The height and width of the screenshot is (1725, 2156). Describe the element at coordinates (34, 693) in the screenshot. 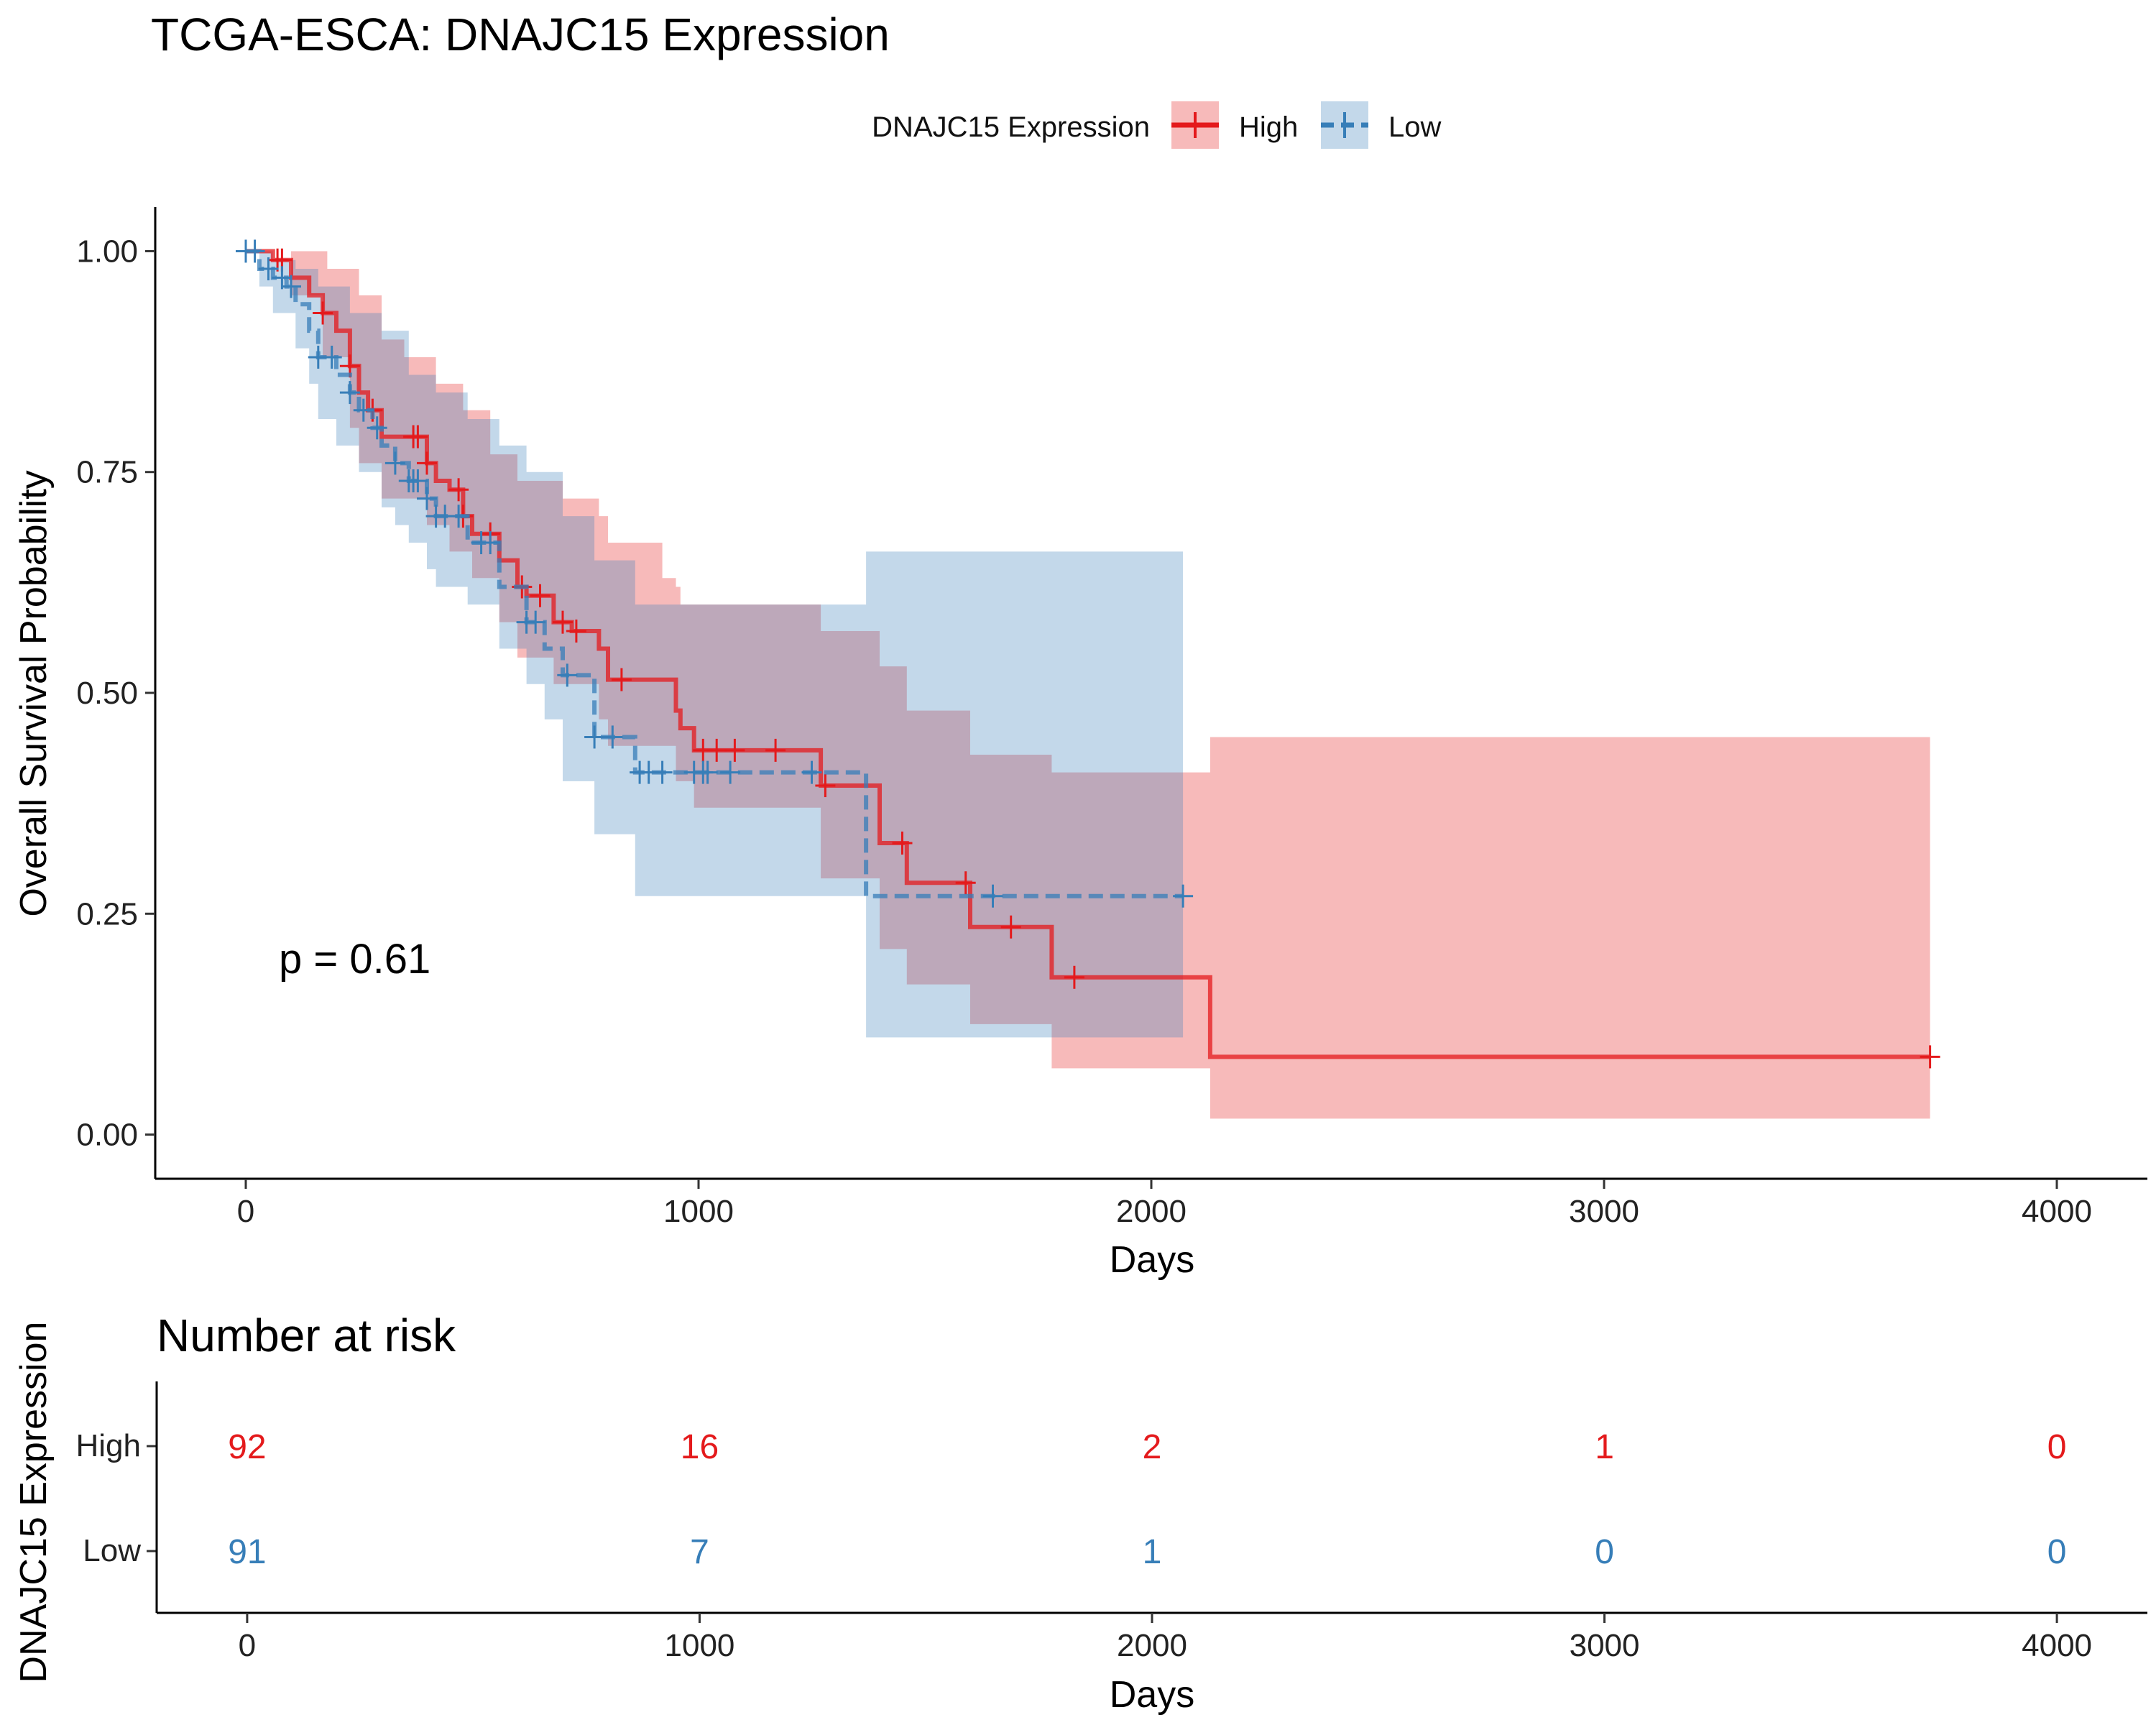

I see `y-axis-title: Overall Survival Probability` at that location.